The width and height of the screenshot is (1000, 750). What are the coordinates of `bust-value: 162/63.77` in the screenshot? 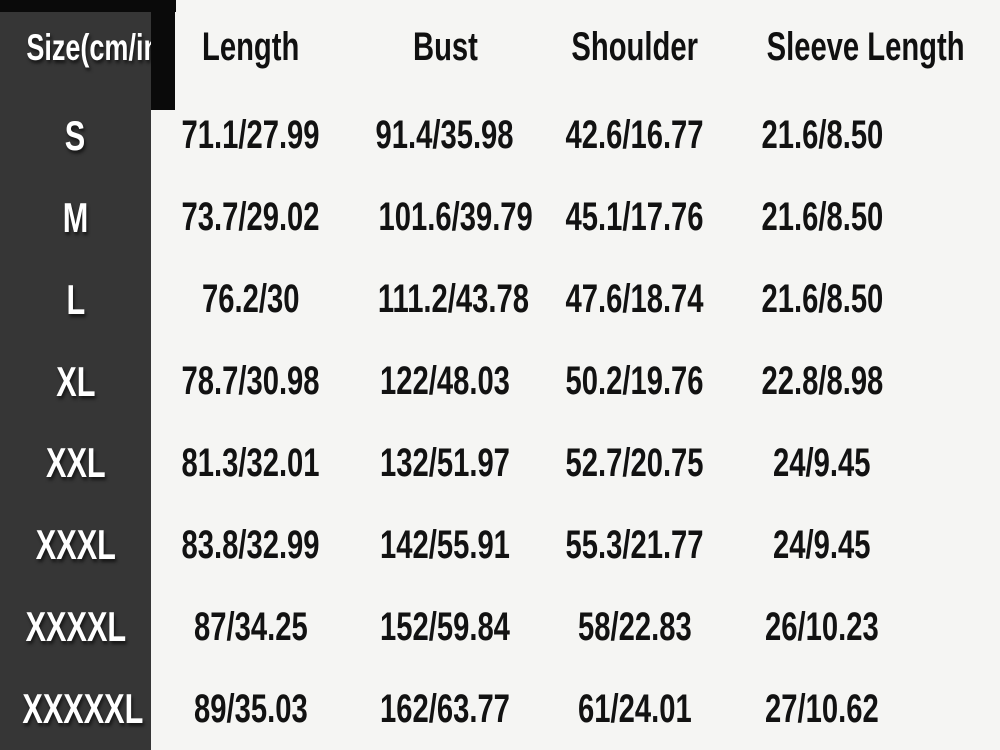 It's located at (445, 708).